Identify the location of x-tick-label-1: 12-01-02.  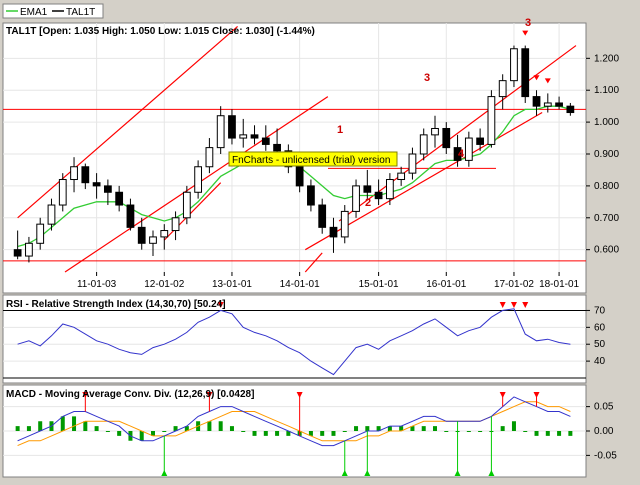
(164, 284).